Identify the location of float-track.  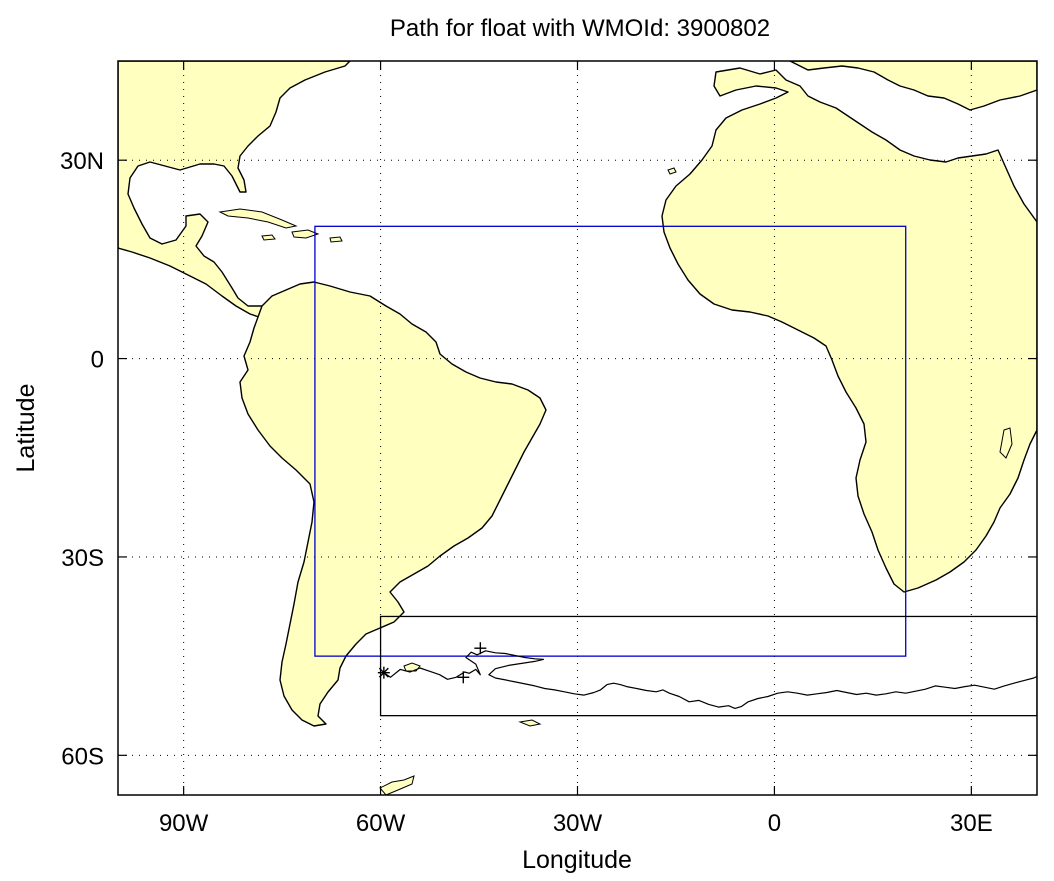
(707, 676).